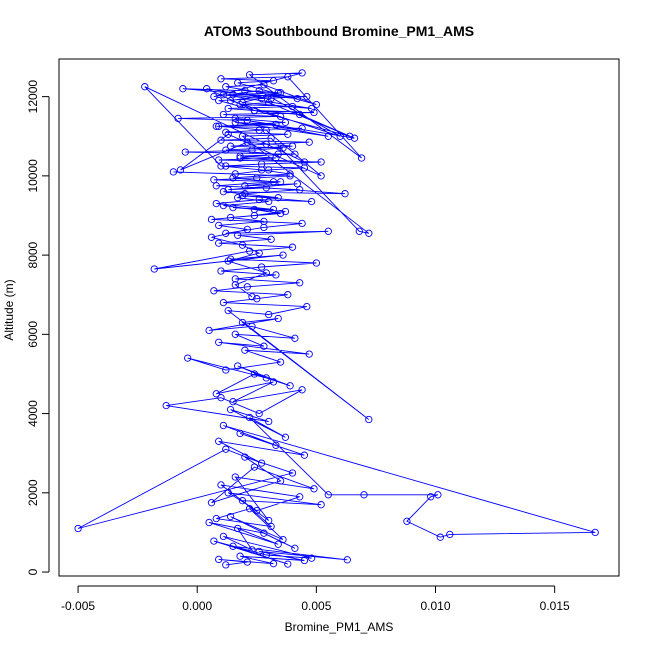  I want to click on x-tick-label: 0.000, so click(197, 606).